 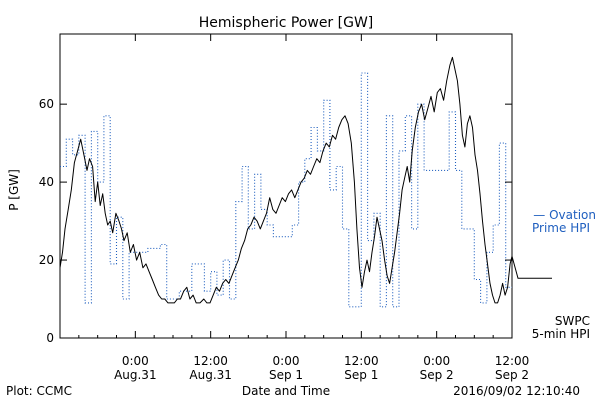 I want to click on legend-ovation-line2: Prime HPI, so click(x=561, y=228).